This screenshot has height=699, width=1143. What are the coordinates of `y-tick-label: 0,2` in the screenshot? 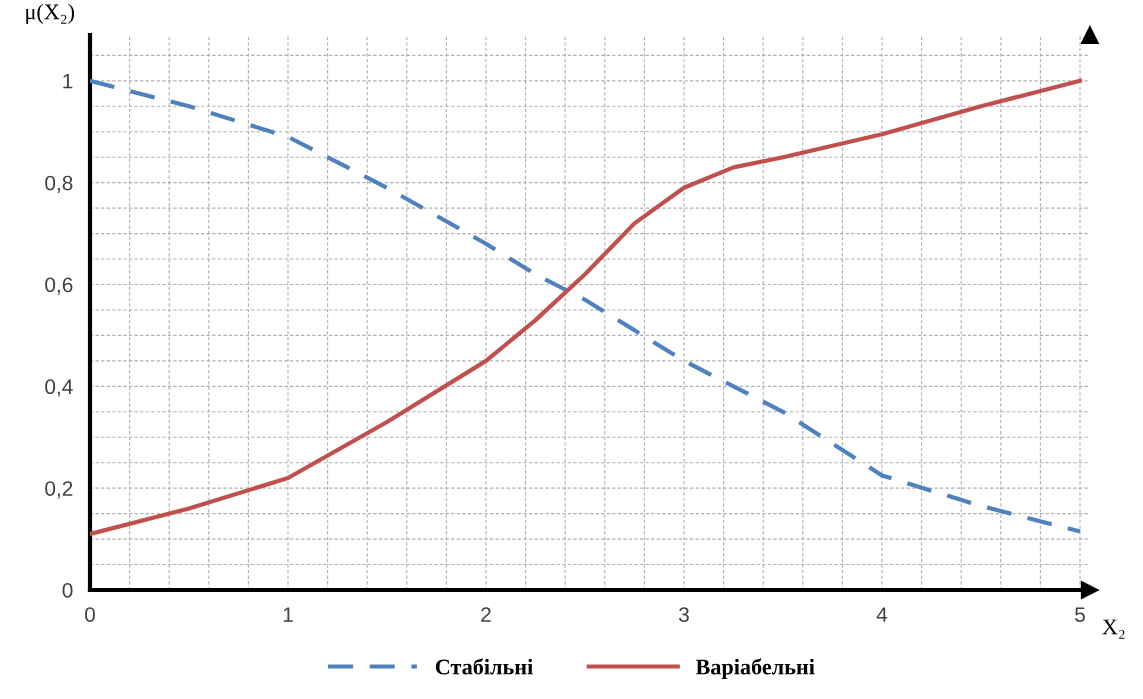 It's located at (59, 490).